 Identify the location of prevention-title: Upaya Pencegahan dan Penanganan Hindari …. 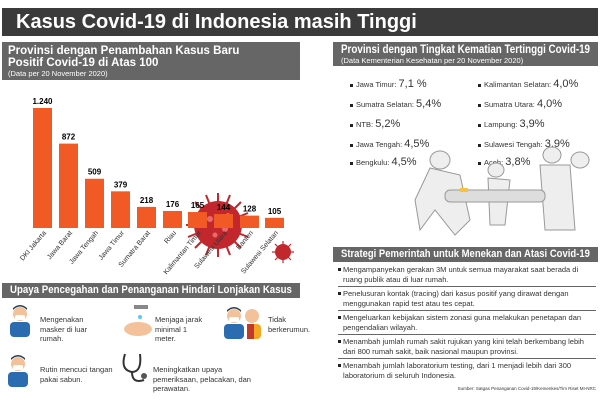
(151, 290).